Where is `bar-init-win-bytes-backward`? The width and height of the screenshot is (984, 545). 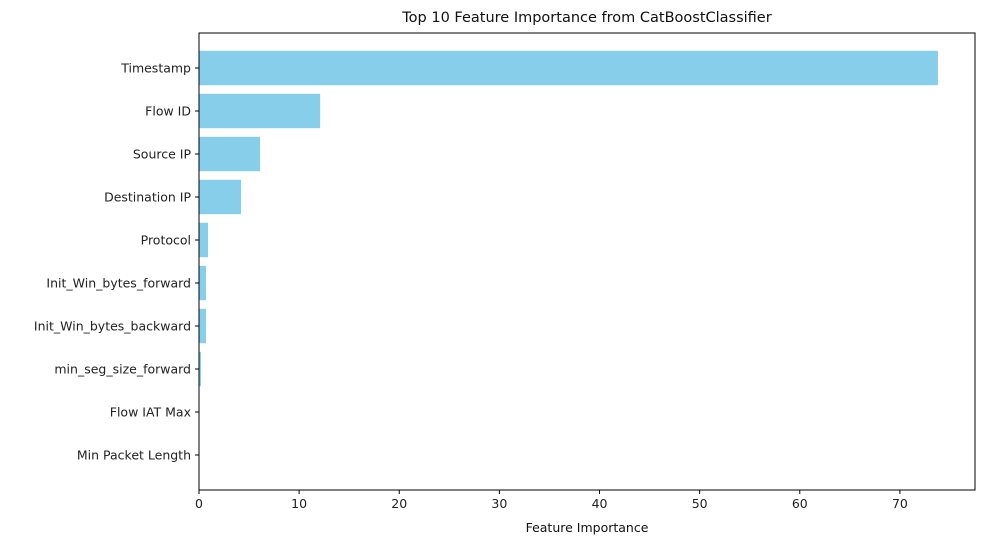 bar-init-win-bytes-backward is located at coordinates (203, 326).